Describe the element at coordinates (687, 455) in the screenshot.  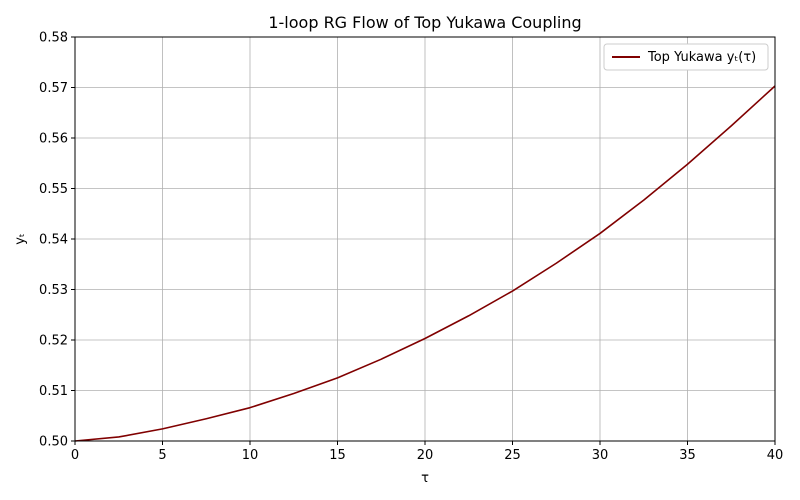
I see `x-tick-label: 35` at that location.